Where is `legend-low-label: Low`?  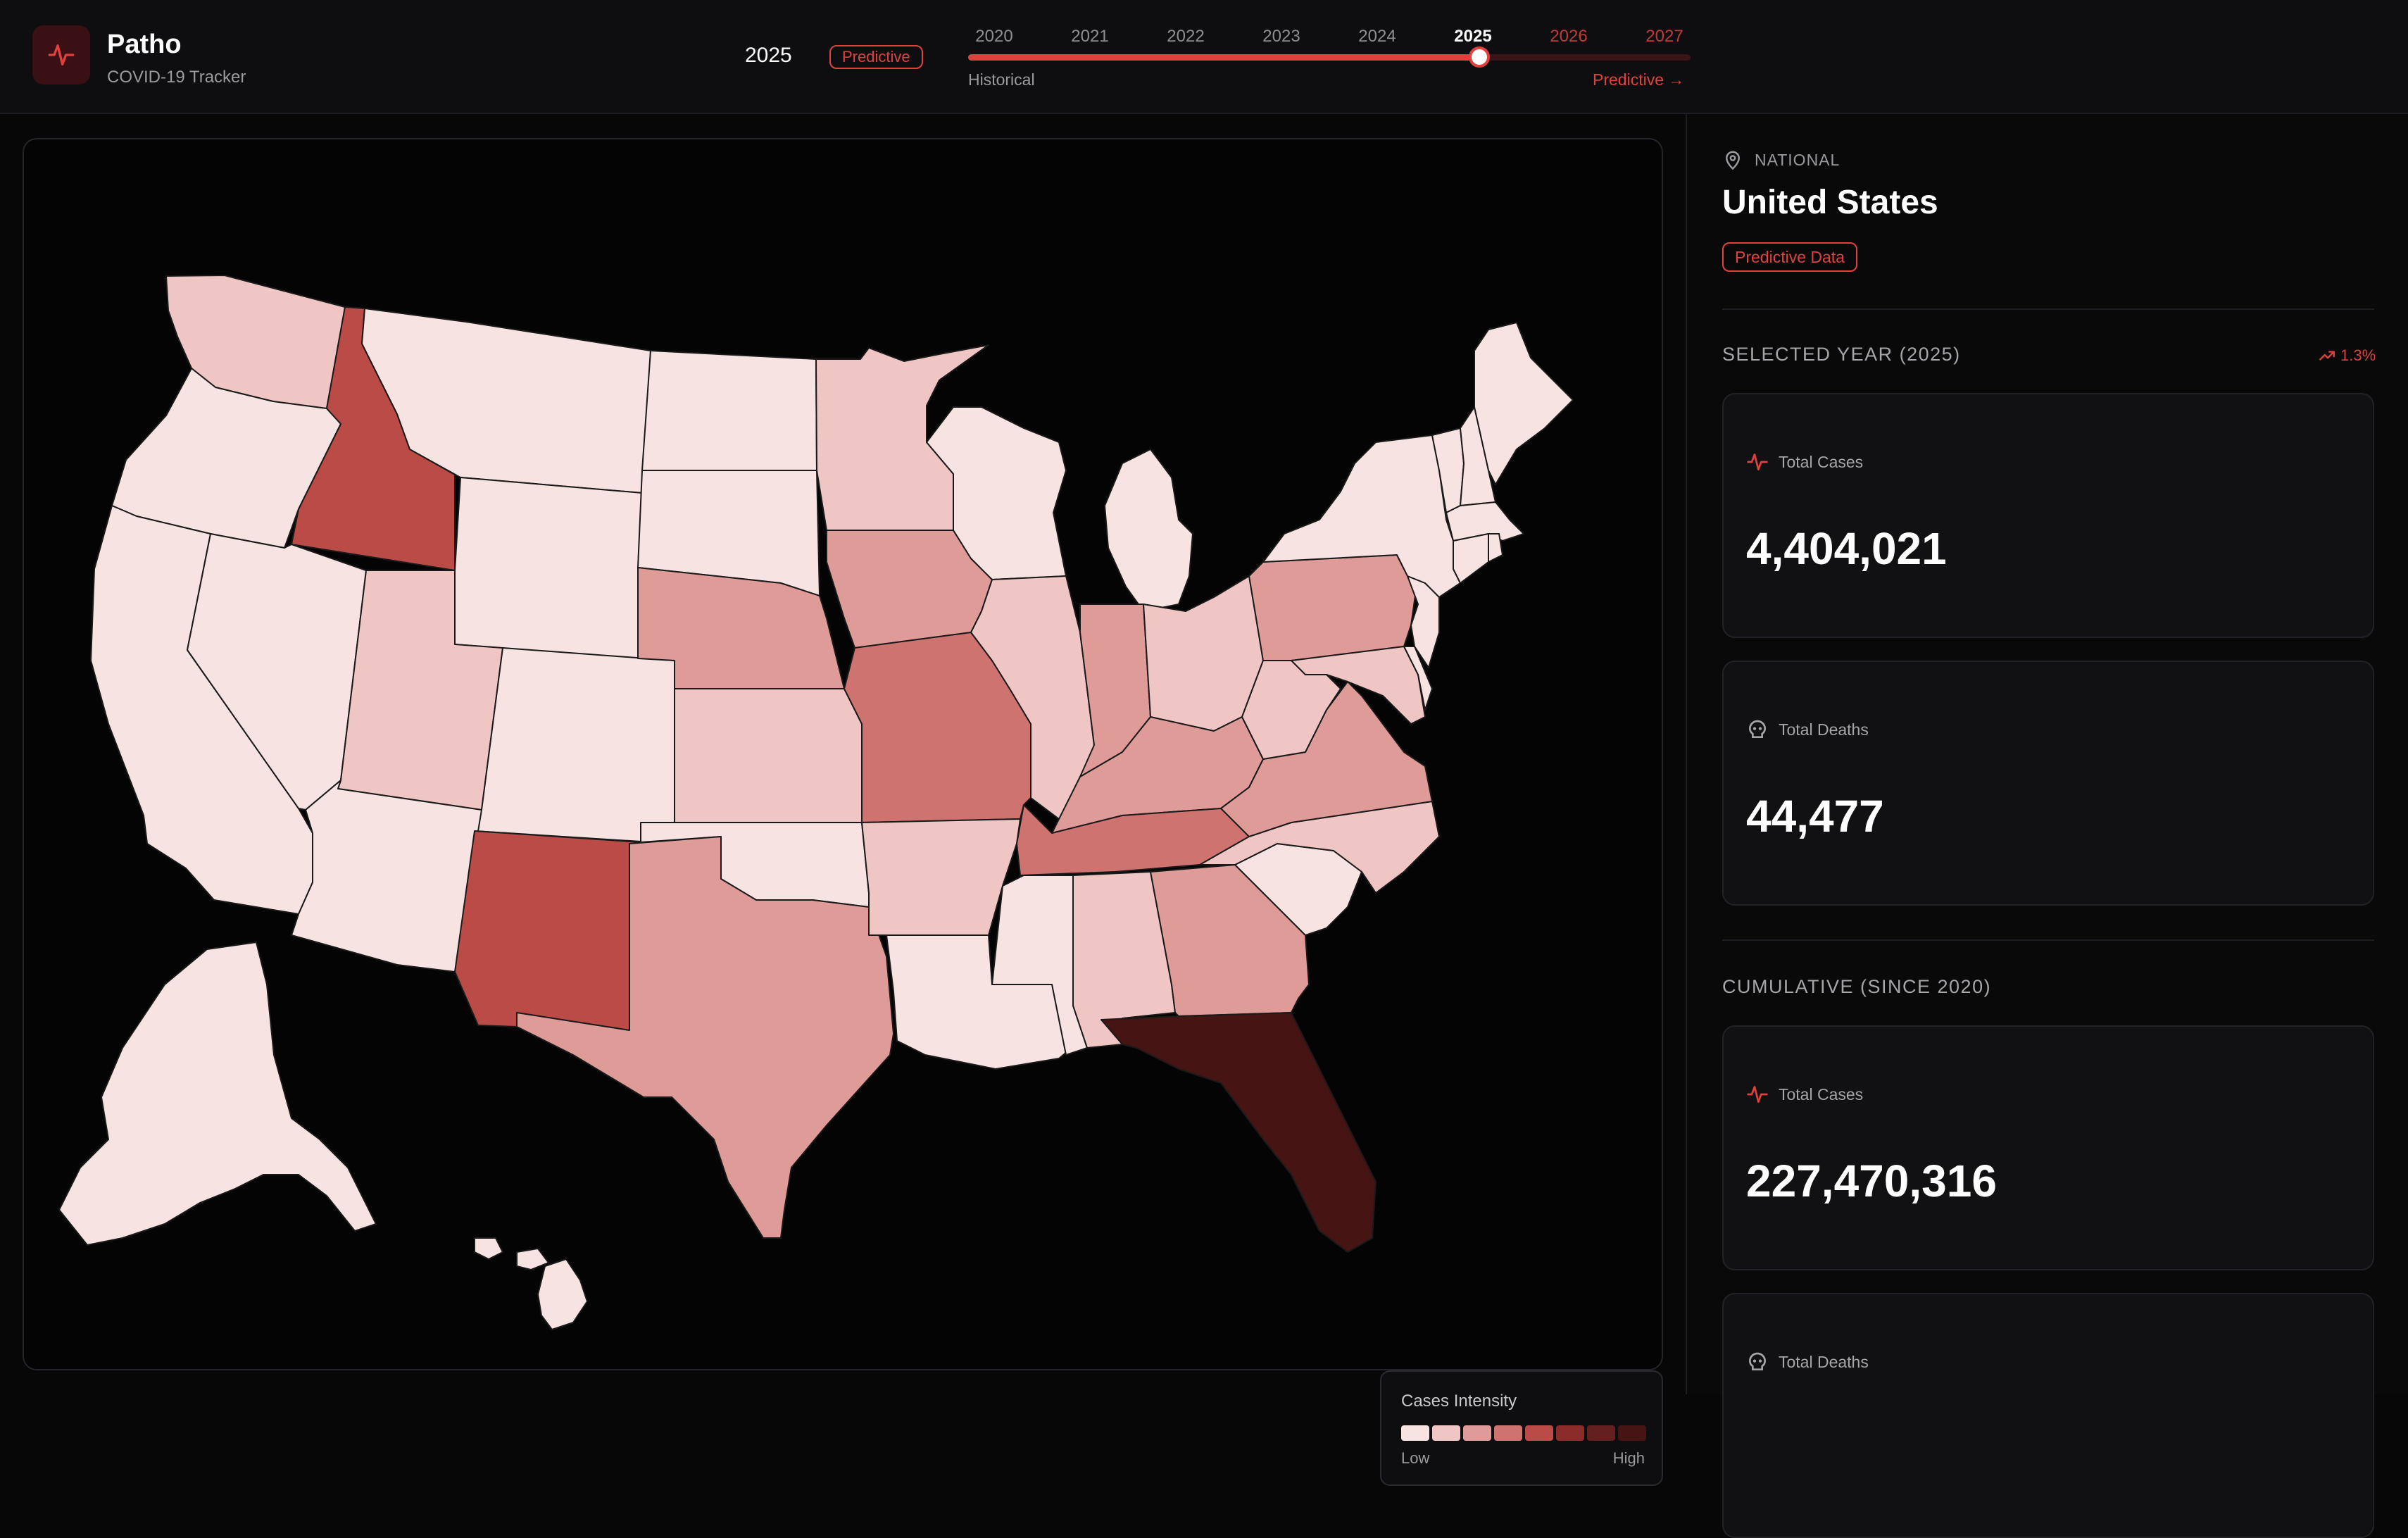
legend-low-label: Low is located at coordinates (1415, 1458).